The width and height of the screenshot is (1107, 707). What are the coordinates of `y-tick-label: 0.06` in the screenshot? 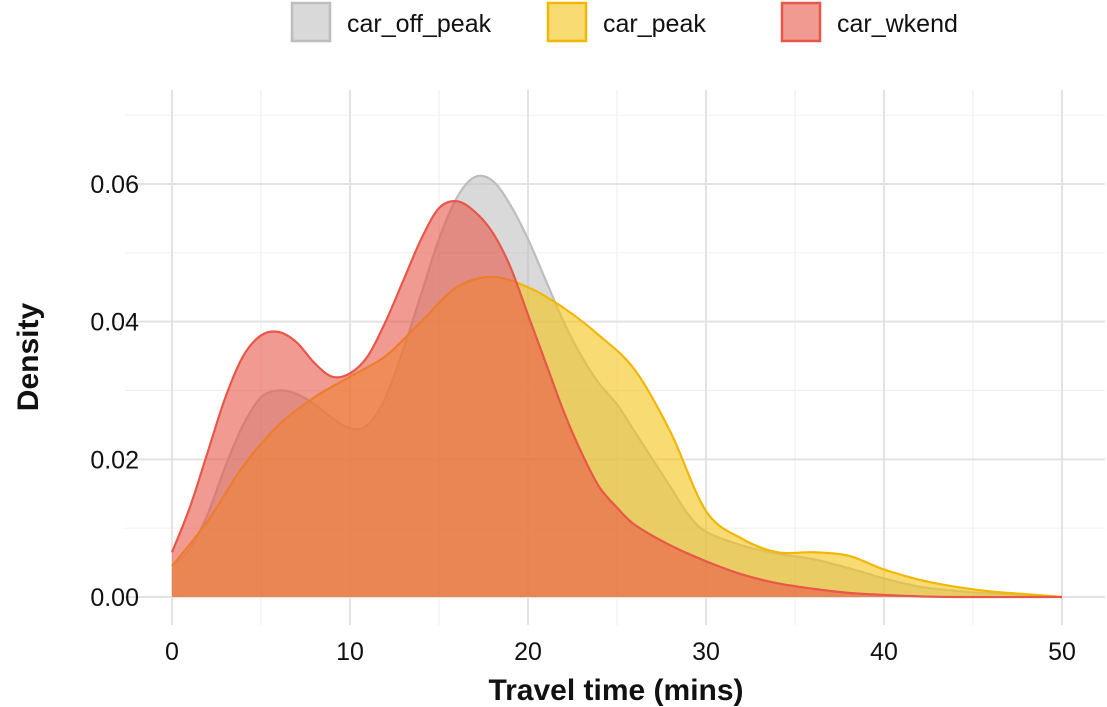 It's located at (114, 185).